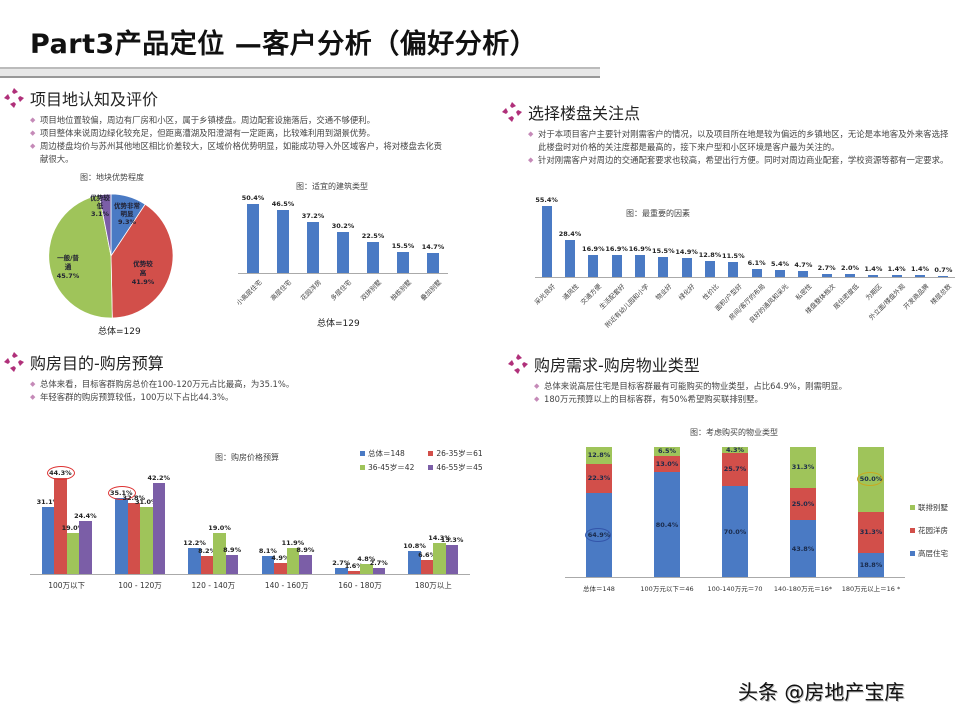 The image size is (960, 720). I want to click on stacked-bar: 18.8% 31.3% 50.0%, so click(870, 511).